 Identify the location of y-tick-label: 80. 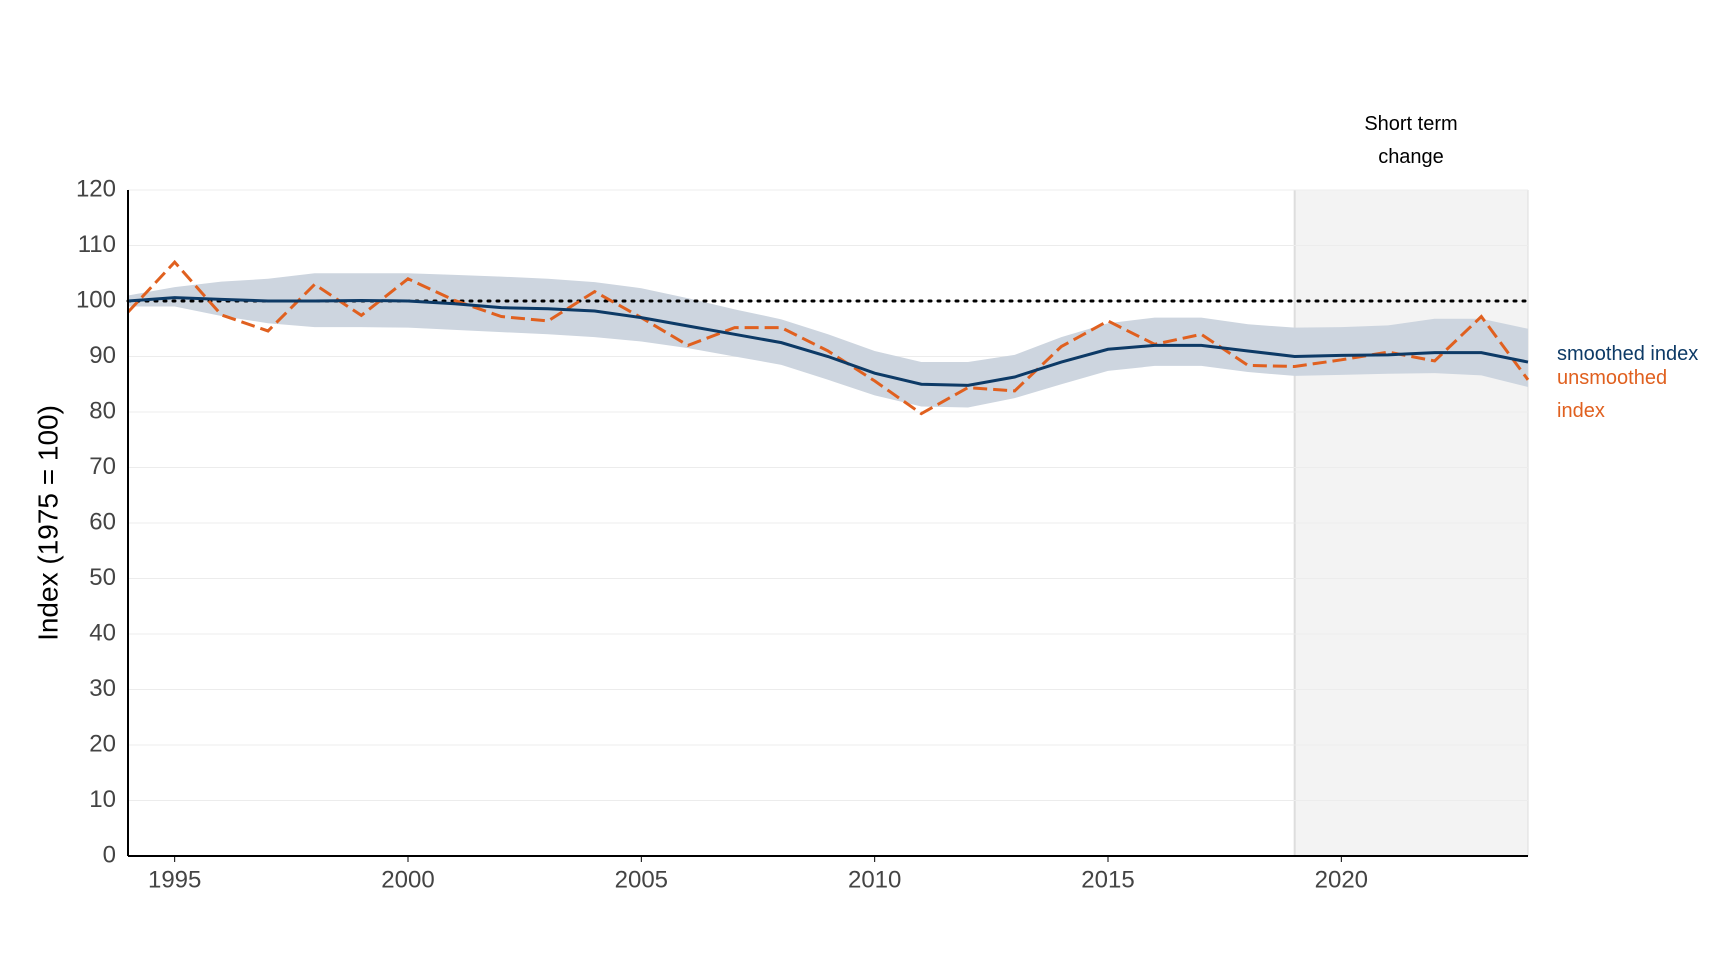
(102, 410).